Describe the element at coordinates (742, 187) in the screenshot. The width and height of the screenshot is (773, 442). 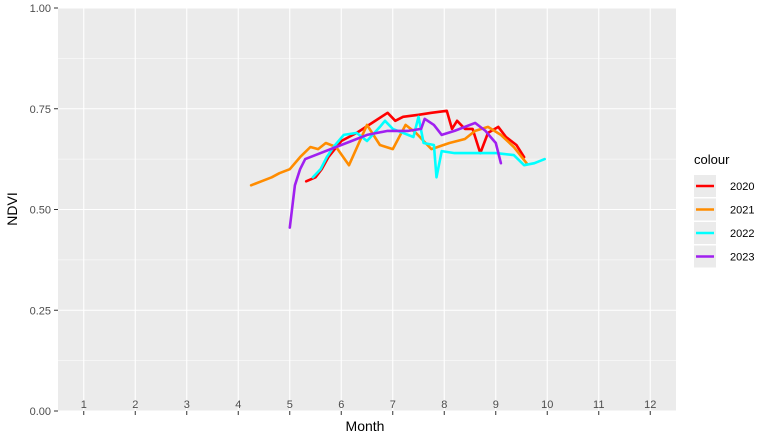
I see `legend-label-2020: 2020` at that location.